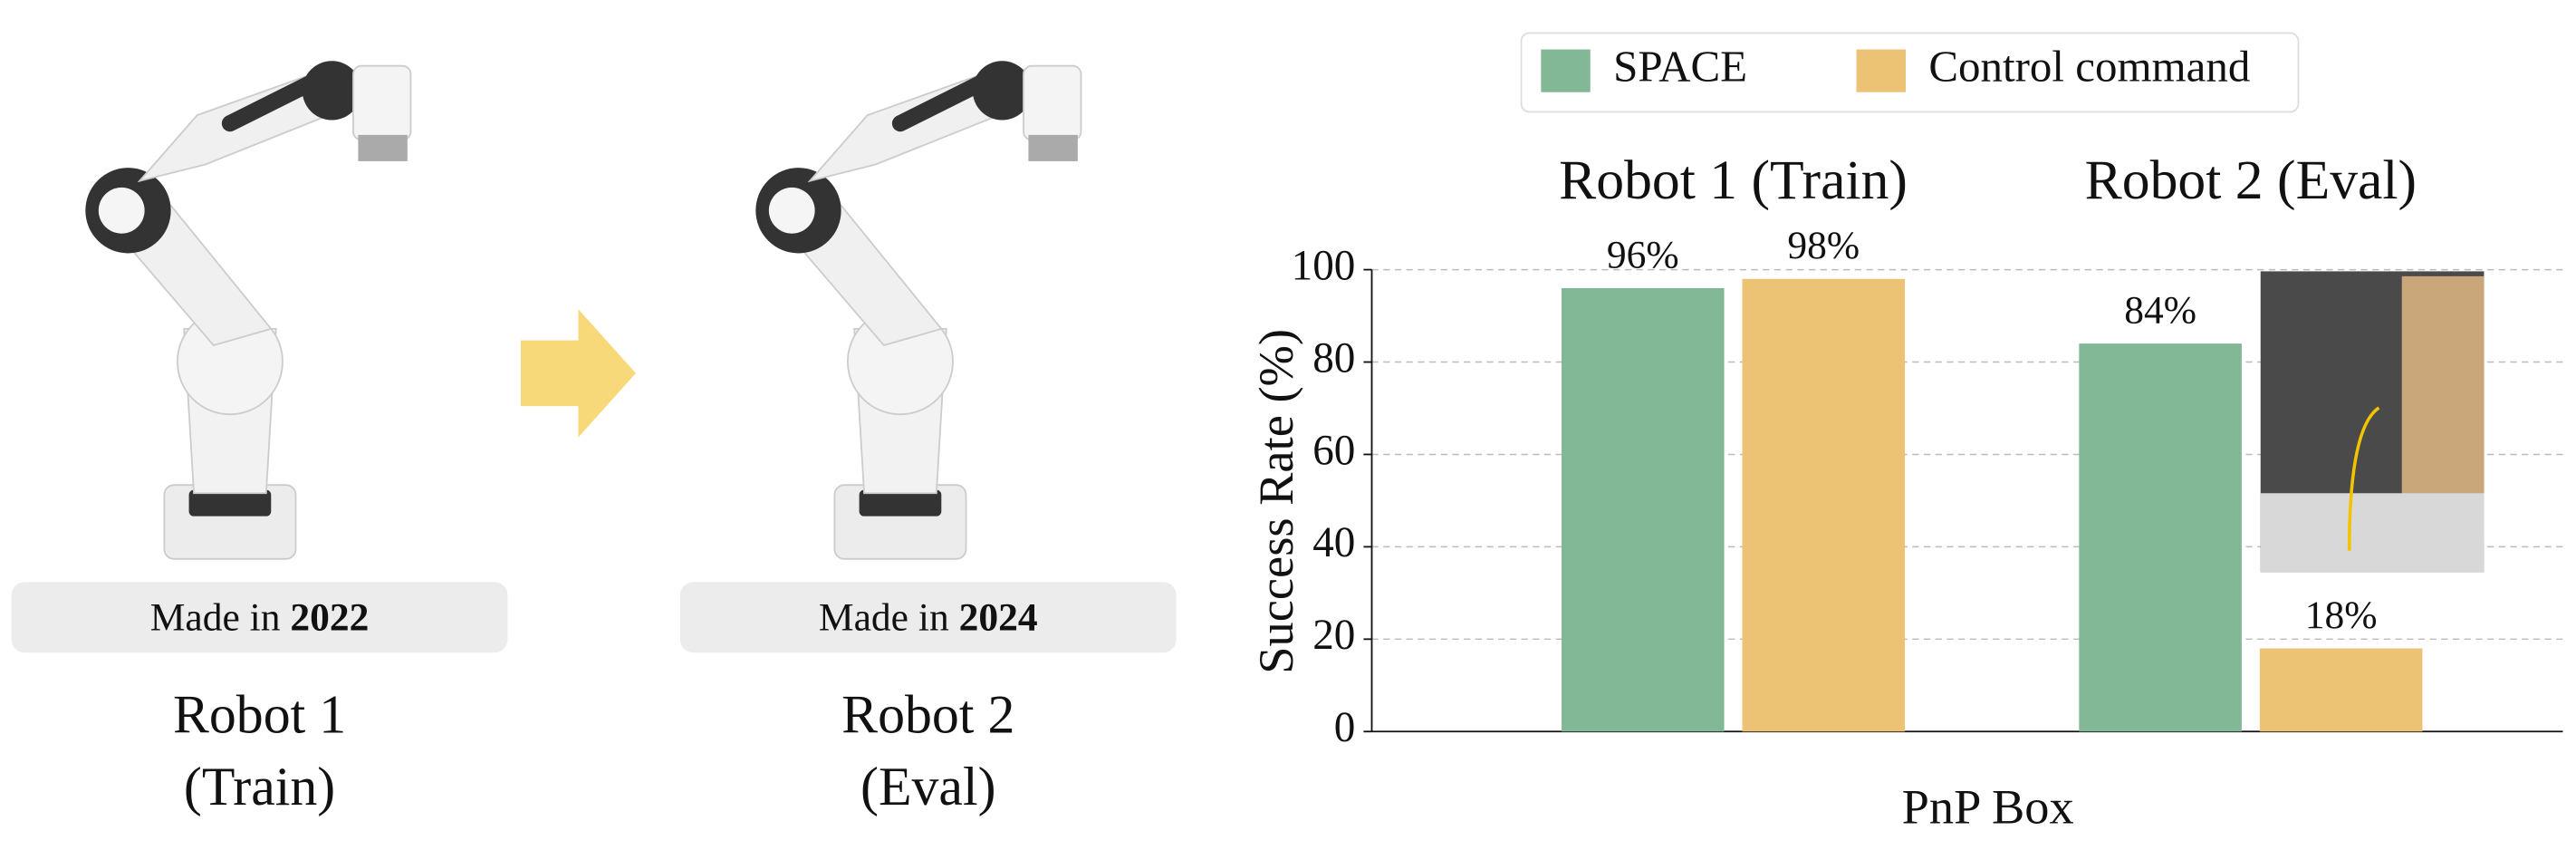 The height and width of the screenshot is (850, 2576). What do you see at coordinates (928, 786) in the screenshot?
I see `robot-role: (Eval)` at bounding box center [928, 786].